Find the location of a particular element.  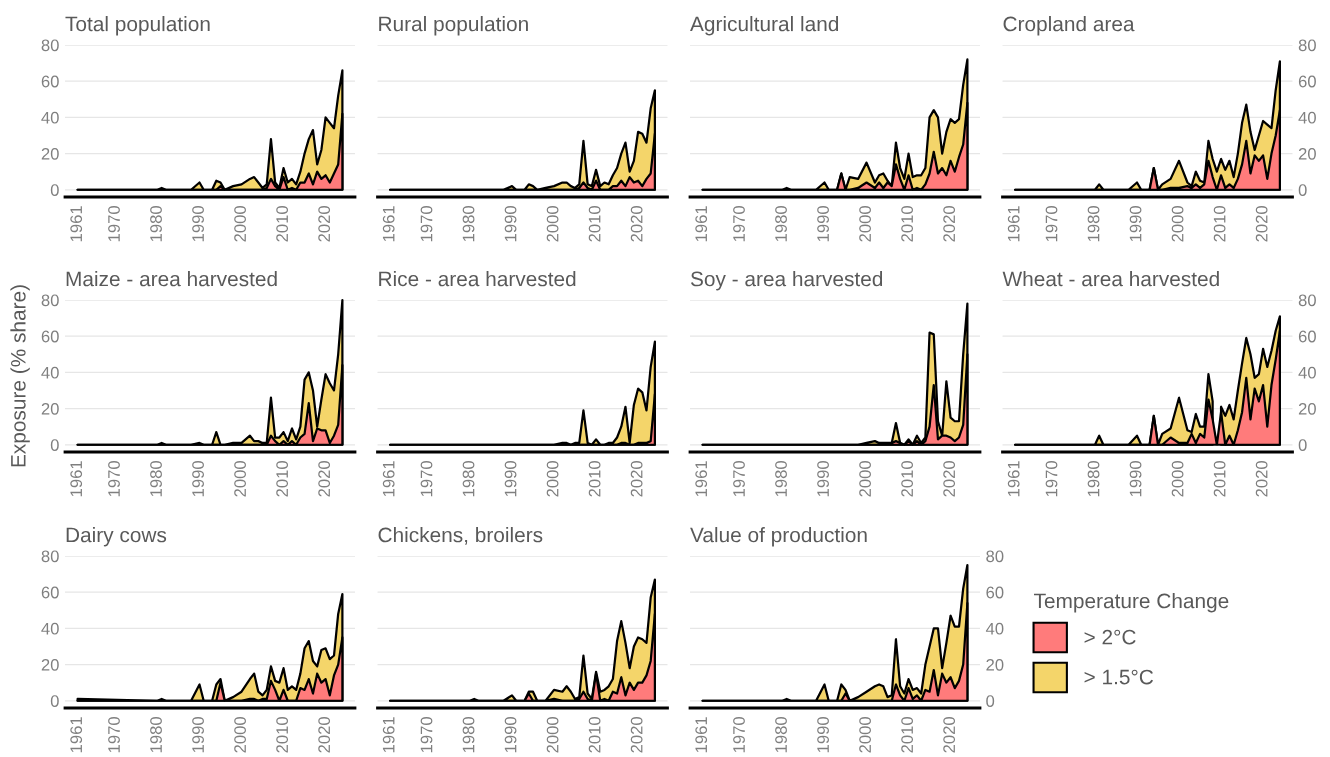

chart-title: Rural population is located at coordinates (453, 26).